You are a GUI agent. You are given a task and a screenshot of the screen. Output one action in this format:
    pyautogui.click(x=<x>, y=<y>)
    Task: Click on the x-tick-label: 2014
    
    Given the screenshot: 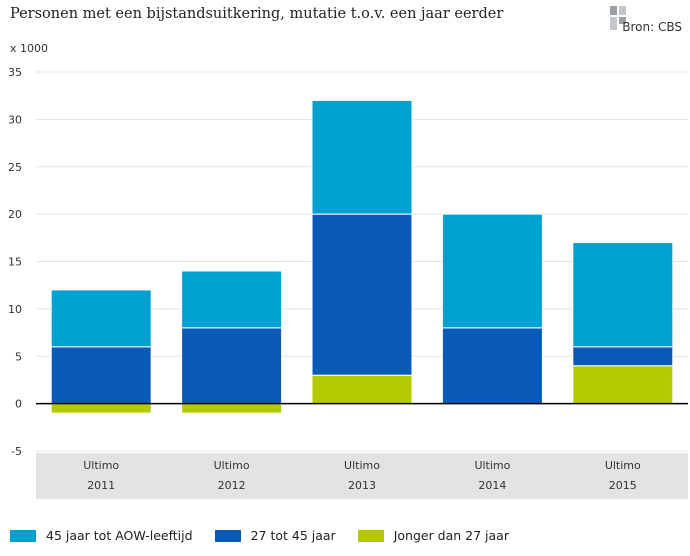 What is the action you would take?
    pyautogui.click(x=492, y=485)
    